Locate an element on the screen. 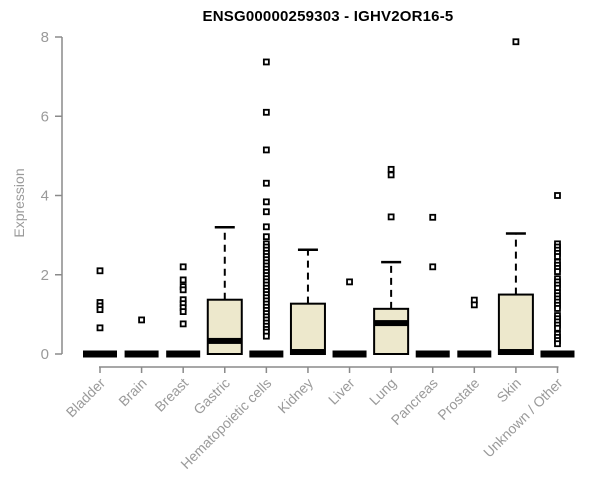  x-tick-label-brain: Brain is located at coordinates (132, 392).